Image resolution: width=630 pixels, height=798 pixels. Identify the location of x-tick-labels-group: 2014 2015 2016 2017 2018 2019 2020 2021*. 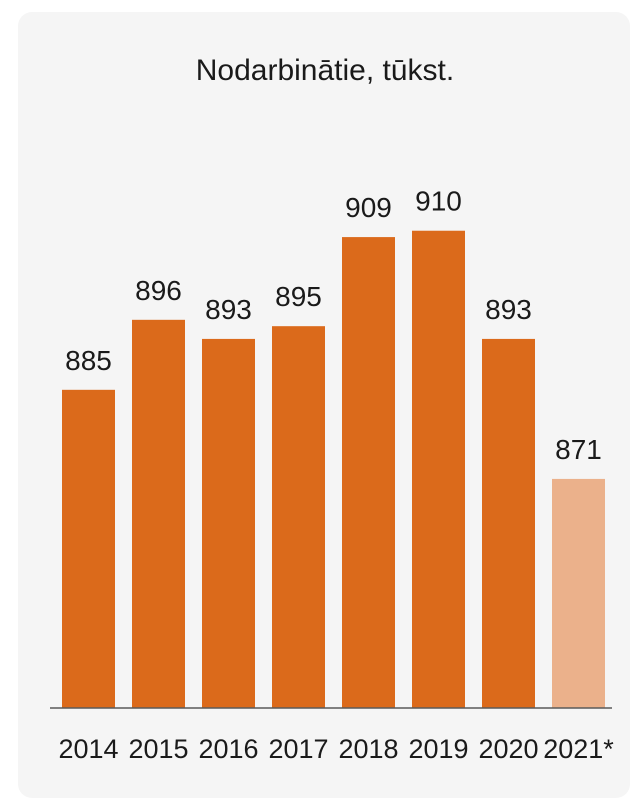
(336, 749).